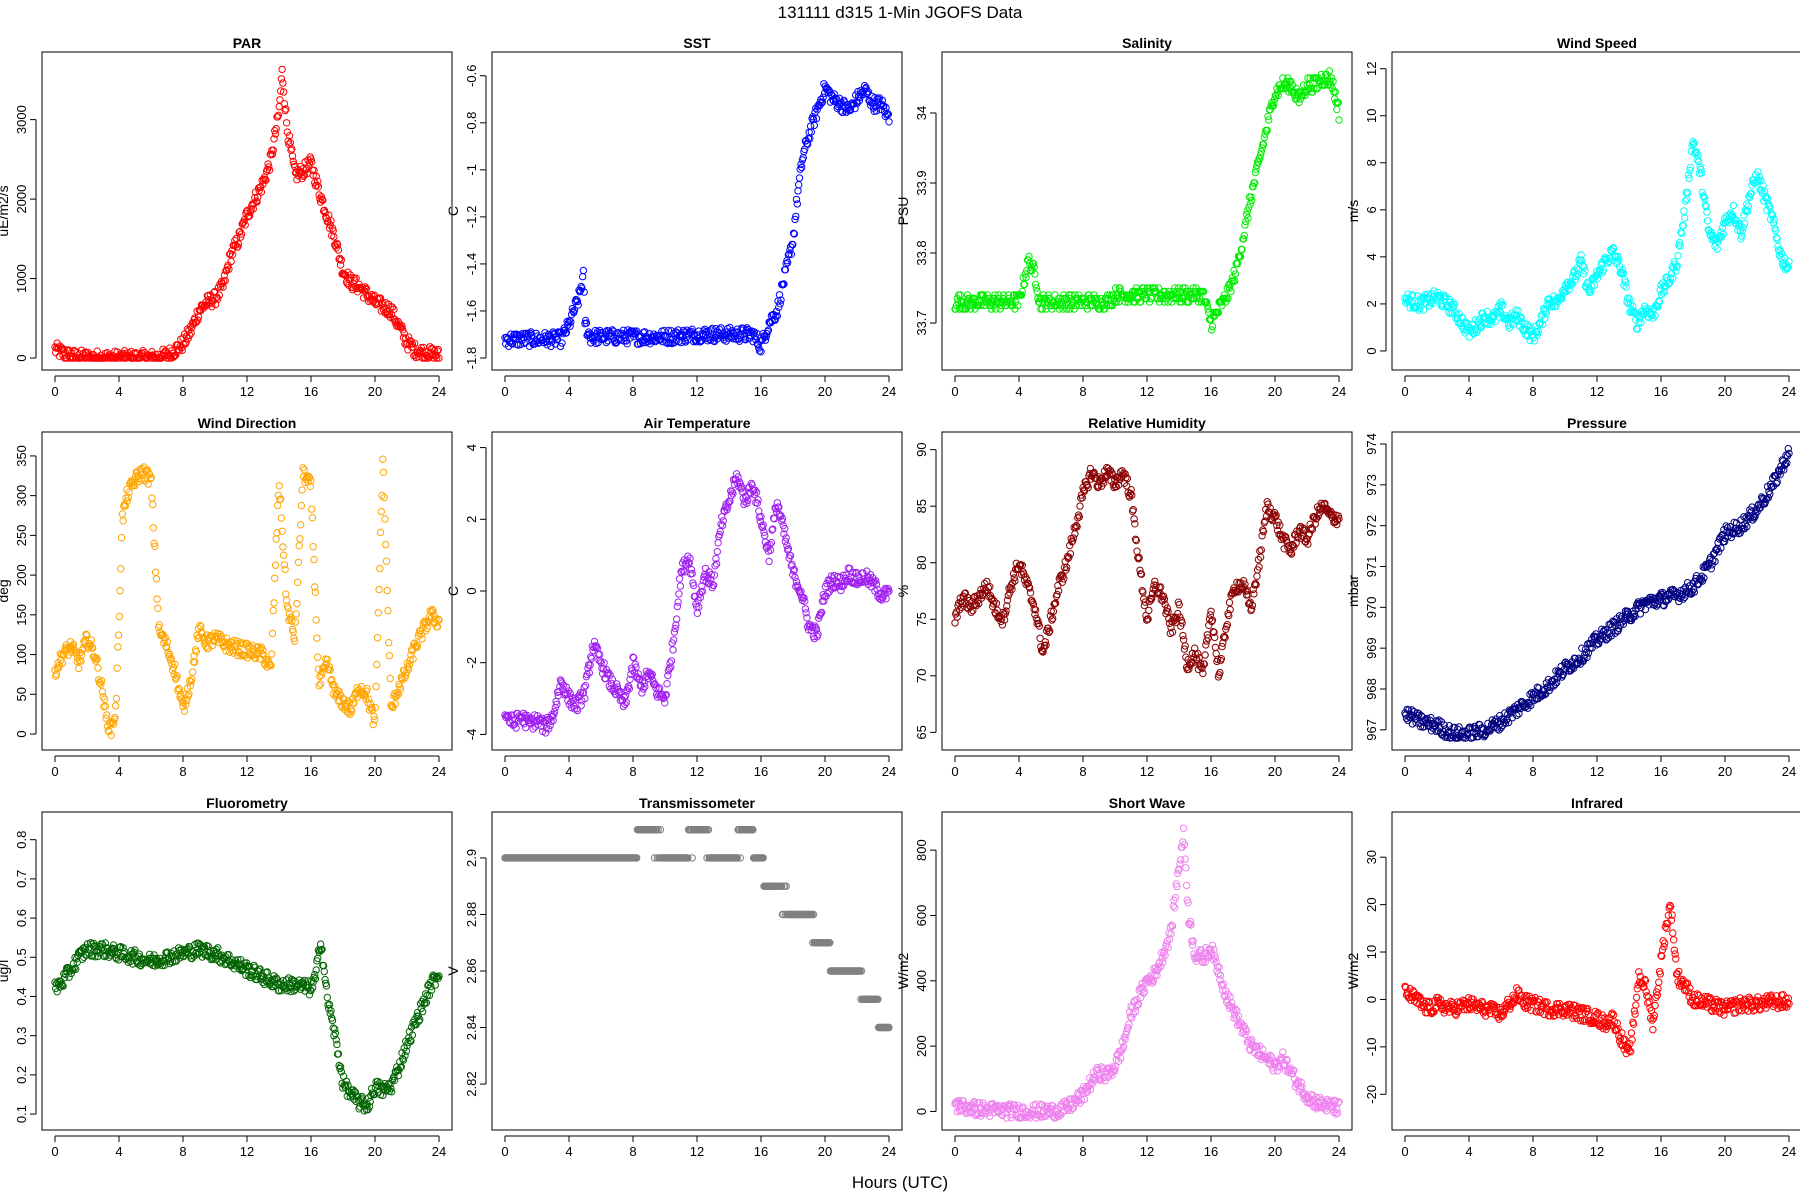 The height and width of the screenshot is (1200, 1800). What do you see at coordinates (921, 676) in the screenshot?
I see `y-tick-label: 70` at bounding box center [921, 676].